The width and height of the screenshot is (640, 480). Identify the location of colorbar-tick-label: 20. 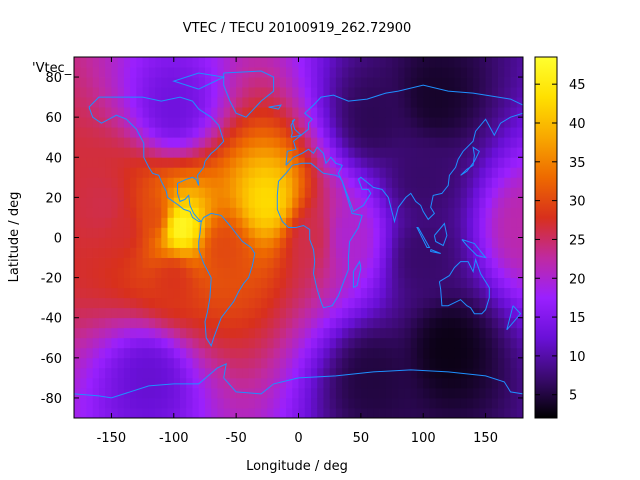
(577, 279).